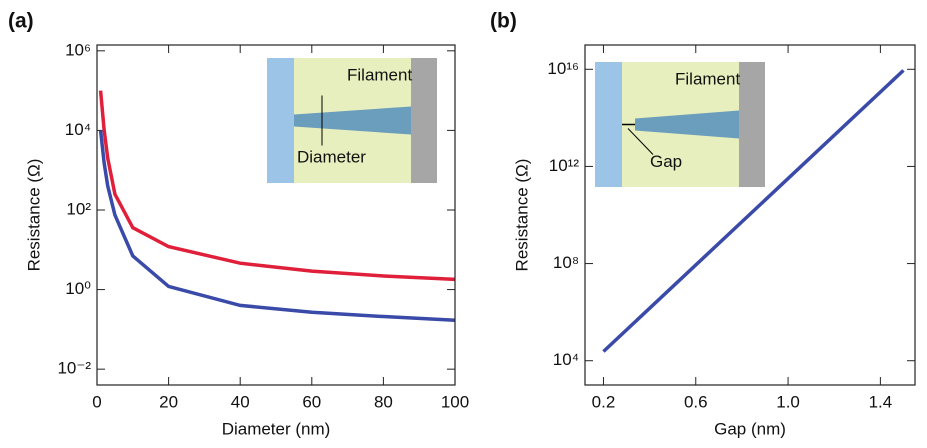 The width and height of the screenshot is (927, 448). Describe the element at coordinates (74, 368) in the screenshot. I see `y-tick-label: 10⁻²` at that location.